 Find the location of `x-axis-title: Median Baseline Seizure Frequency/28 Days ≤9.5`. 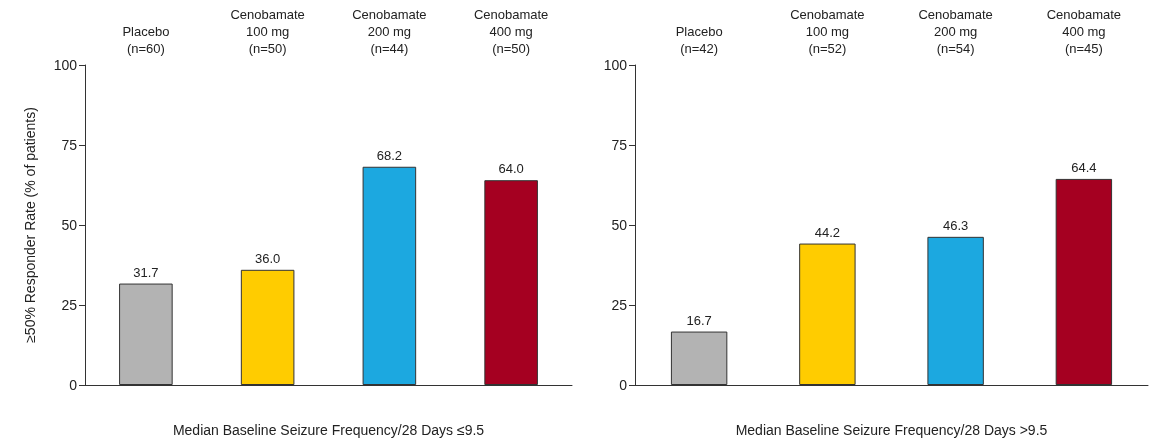

x-axis-title: Median Baseline Seizure Frequency/28 Days ≤9.5 is located at coordinates (328, 430).